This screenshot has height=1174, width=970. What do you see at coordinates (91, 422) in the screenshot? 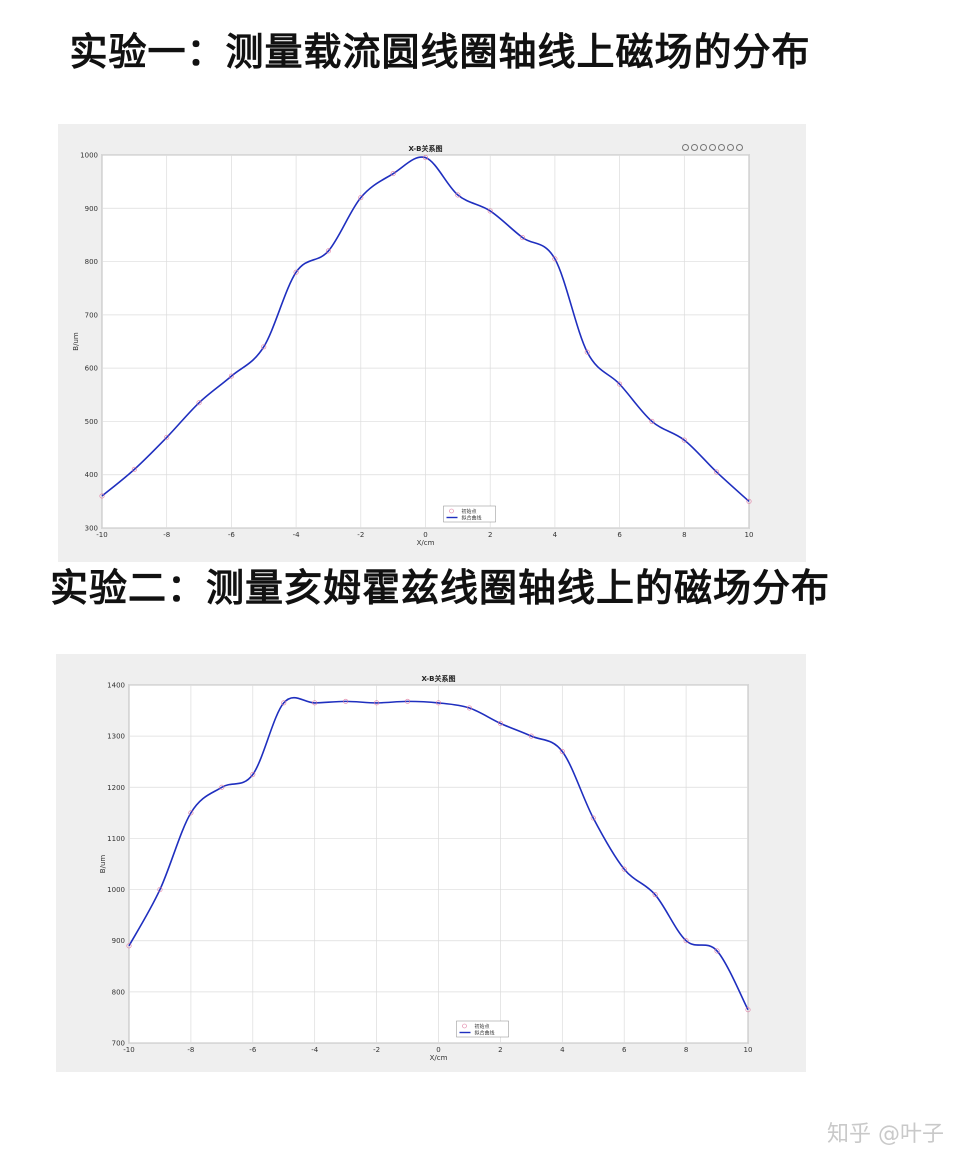
I see `y-tick-label: 500` at bounding box center [91, 422].